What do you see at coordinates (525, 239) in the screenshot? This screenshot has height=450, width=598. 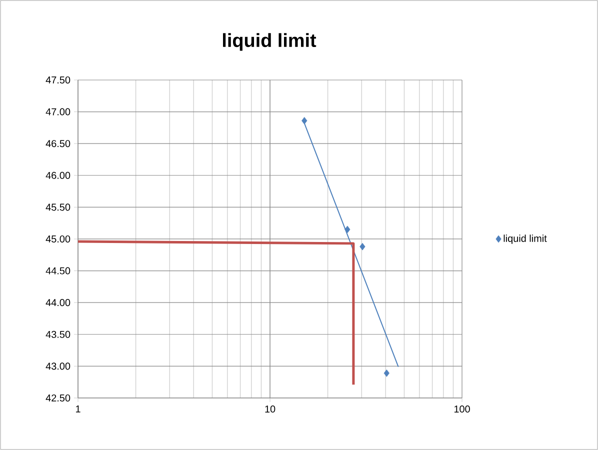 I see `legend-label: liquid limit` at bounding box center [525, 239].